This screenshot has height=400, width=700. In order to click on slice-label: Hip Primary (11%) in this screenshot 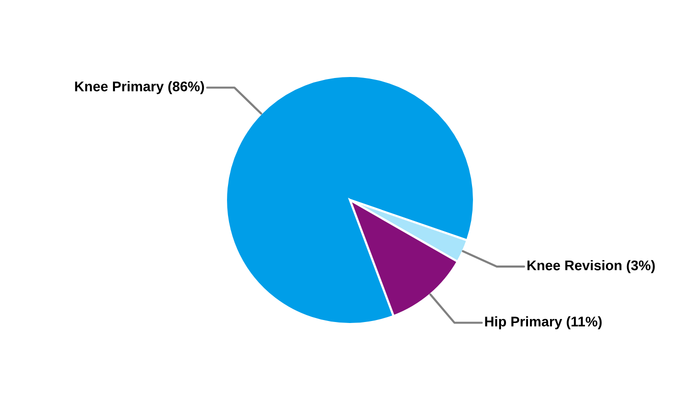, I will do `click(543, 323)`.